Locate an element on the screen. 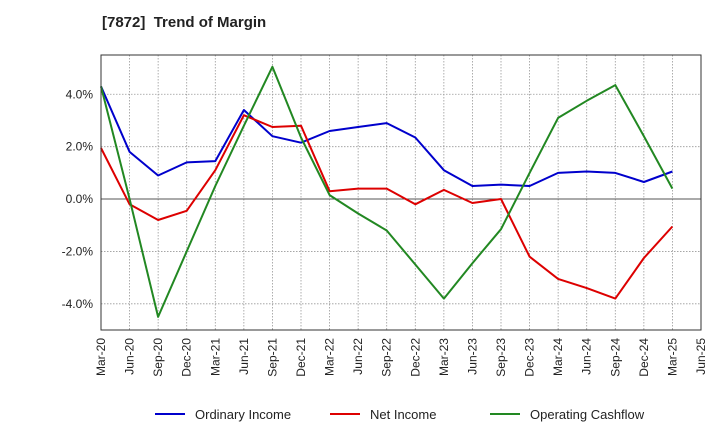  legend-label: Net Income is located at coordinates (403, 414).